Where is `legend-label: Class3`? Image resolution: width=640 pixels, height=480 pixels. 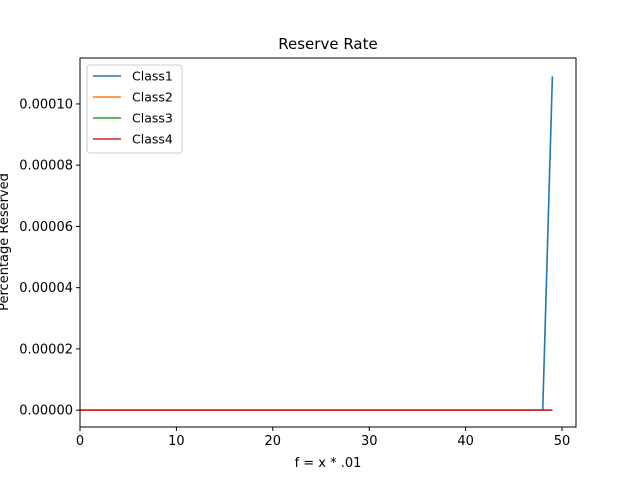 legend-label: Class3 is located at coordinates (152, 118).